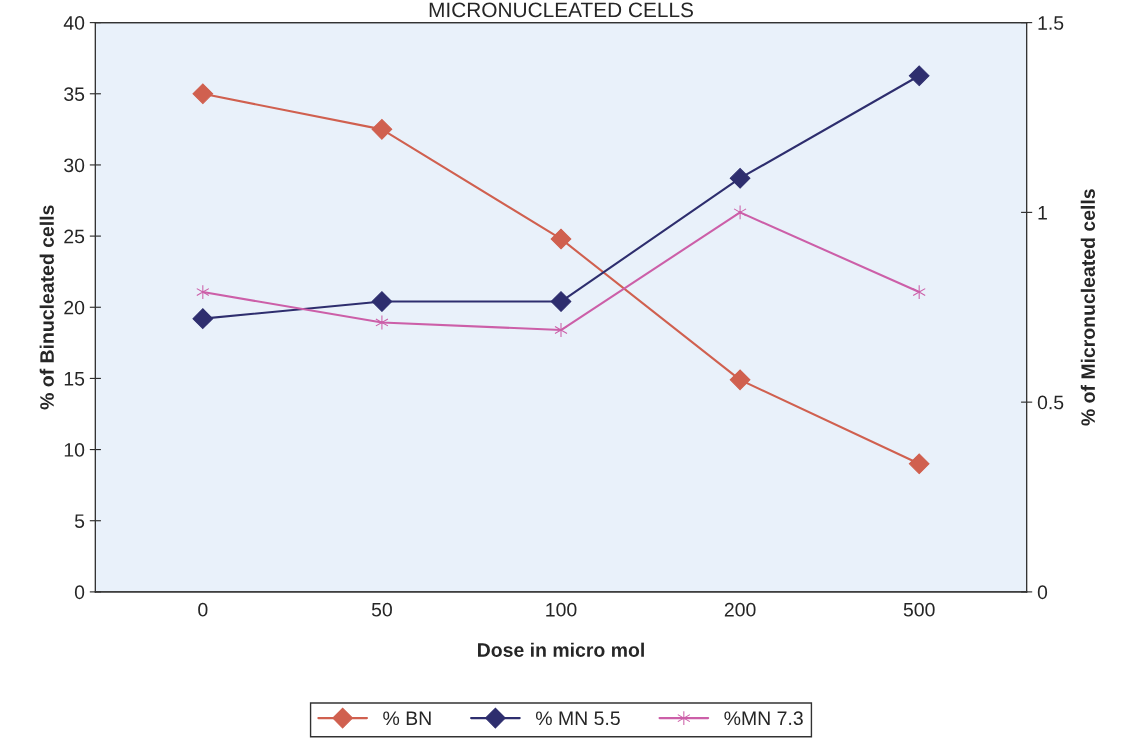  What do you see at coordinates (407, 718) in the screenshot?
I see `legend-label: % BN` at bounding box center [407, 718].